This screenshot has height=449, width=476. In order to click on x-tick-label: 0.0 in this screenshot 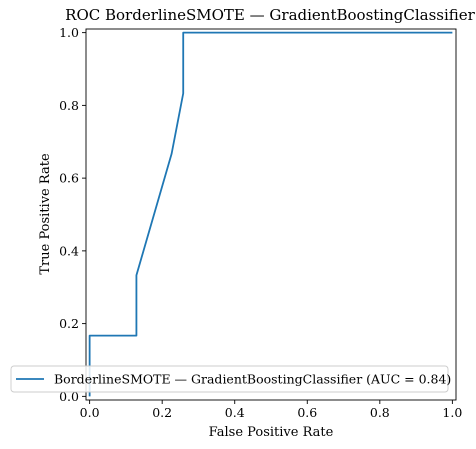, I will do `click(90, 412)`.